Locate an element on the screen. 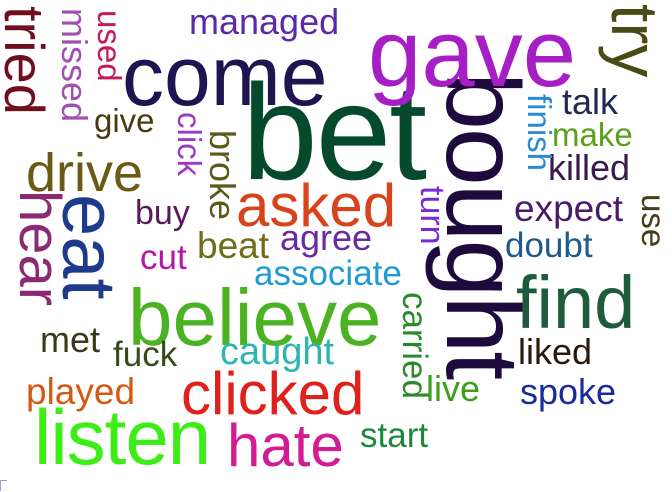  word-turn: turn is located at coordinates (432, 215).